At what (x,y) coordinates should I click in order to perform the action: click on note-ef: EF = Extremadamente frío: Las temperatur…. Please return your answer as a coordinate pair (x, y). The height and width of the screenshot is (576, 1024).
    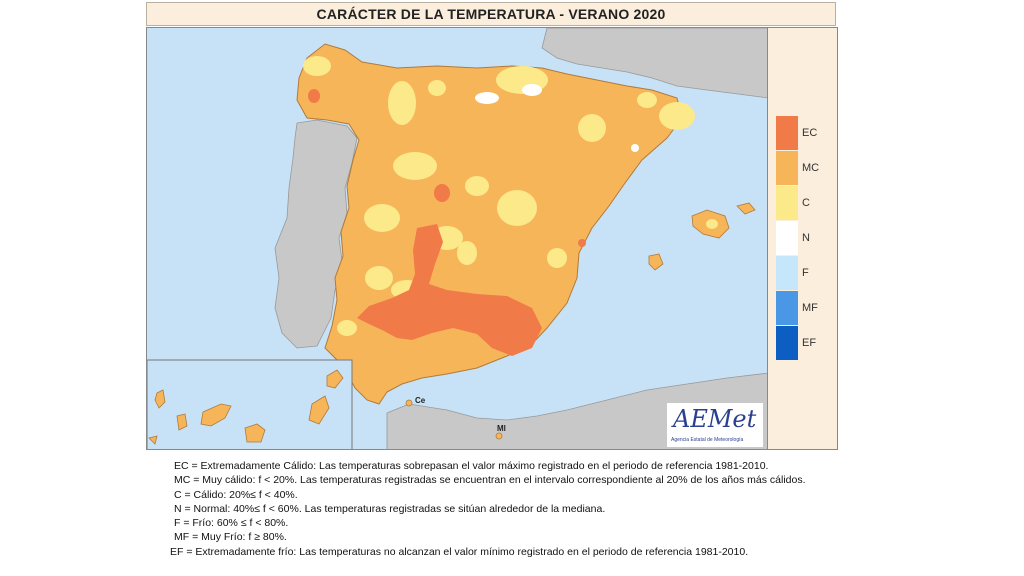
    Looking at the image, I should click on (459, 551).